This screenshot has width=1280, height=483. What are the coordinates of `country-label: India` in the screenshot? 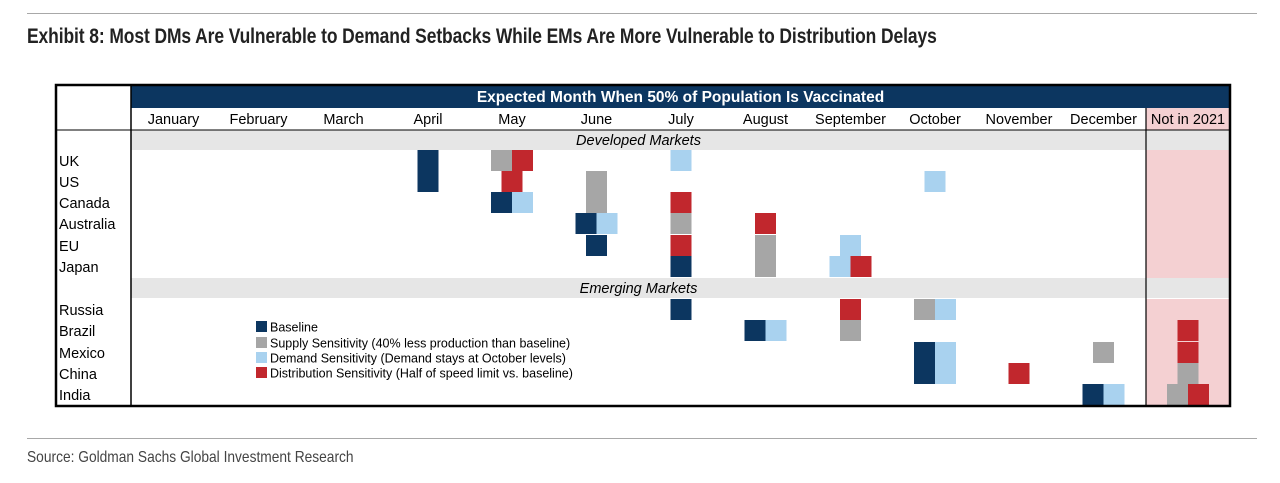 It's located at (75, 396).